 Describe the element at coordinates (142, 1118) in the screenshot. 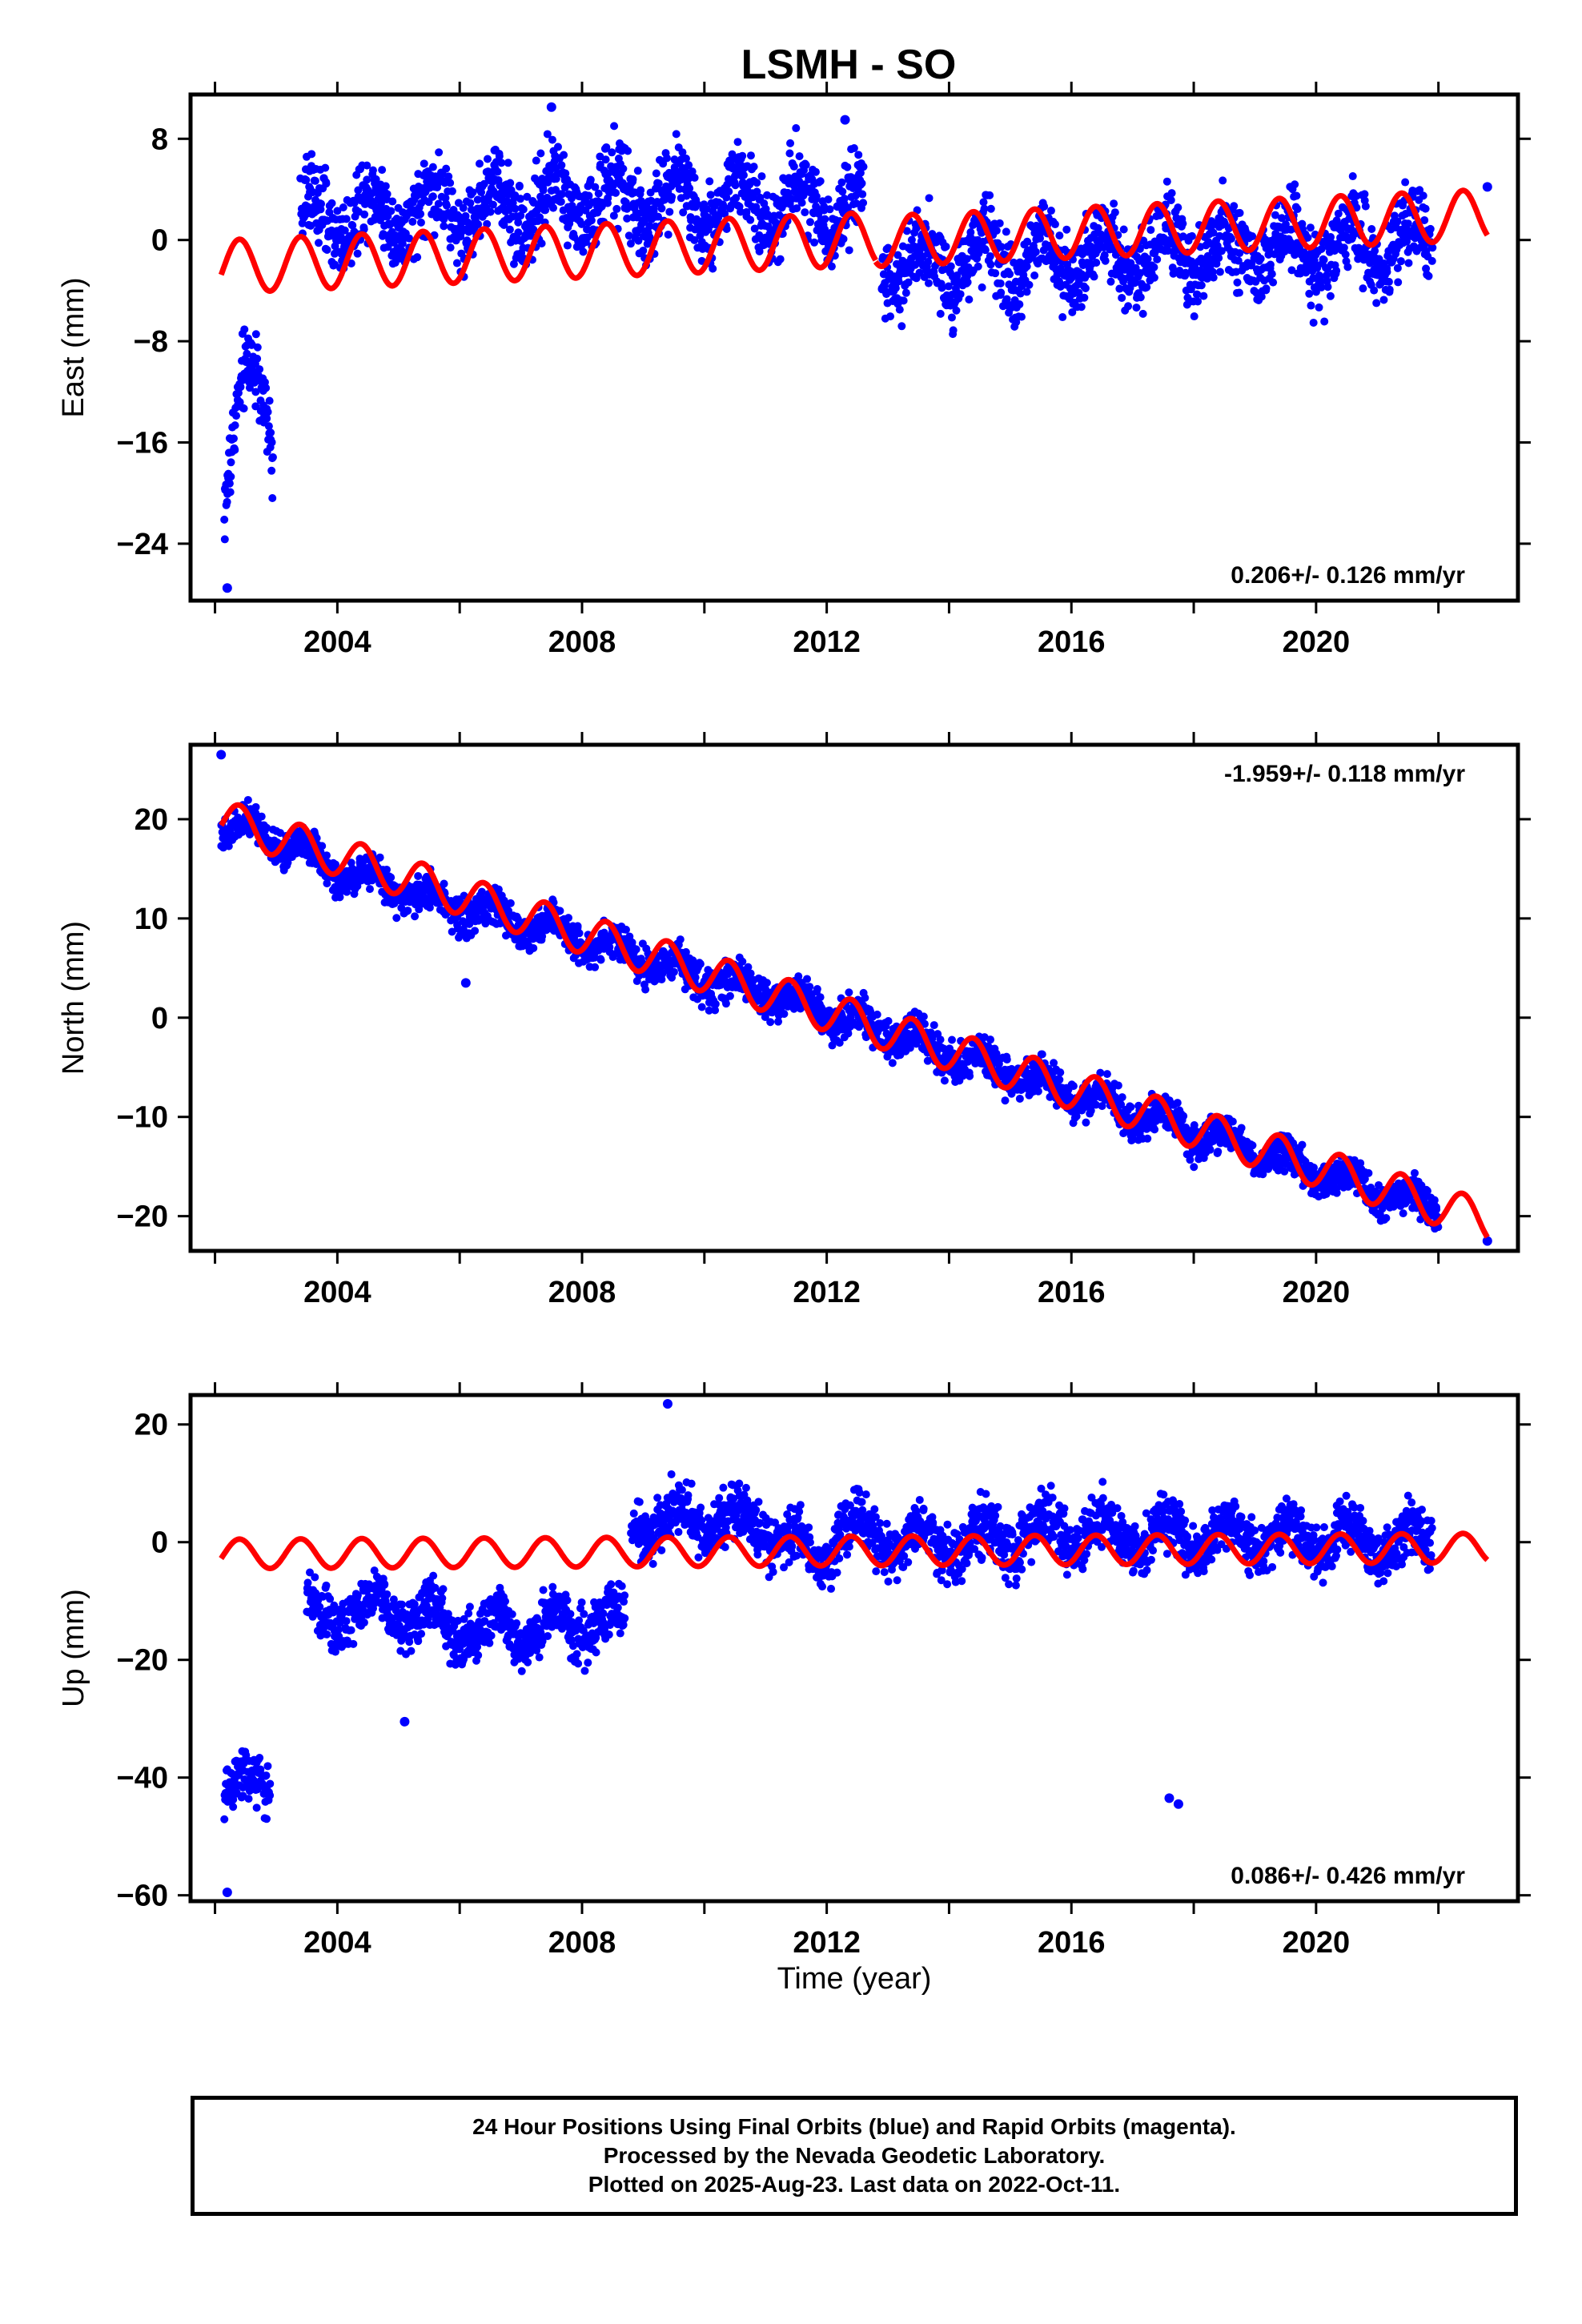

I see `y-tick-label: −10` at that location.